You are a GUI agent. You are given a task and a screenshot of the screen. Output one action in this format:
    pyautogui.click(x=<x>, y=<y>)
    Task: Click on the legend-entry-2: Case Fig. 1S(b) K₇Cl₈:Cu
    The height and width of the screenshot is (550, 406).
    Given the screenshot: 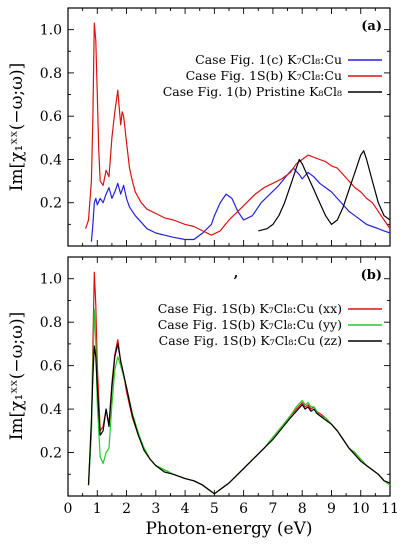 What is the action you would take?
    pyautogui.click(x=264, y=75)
    